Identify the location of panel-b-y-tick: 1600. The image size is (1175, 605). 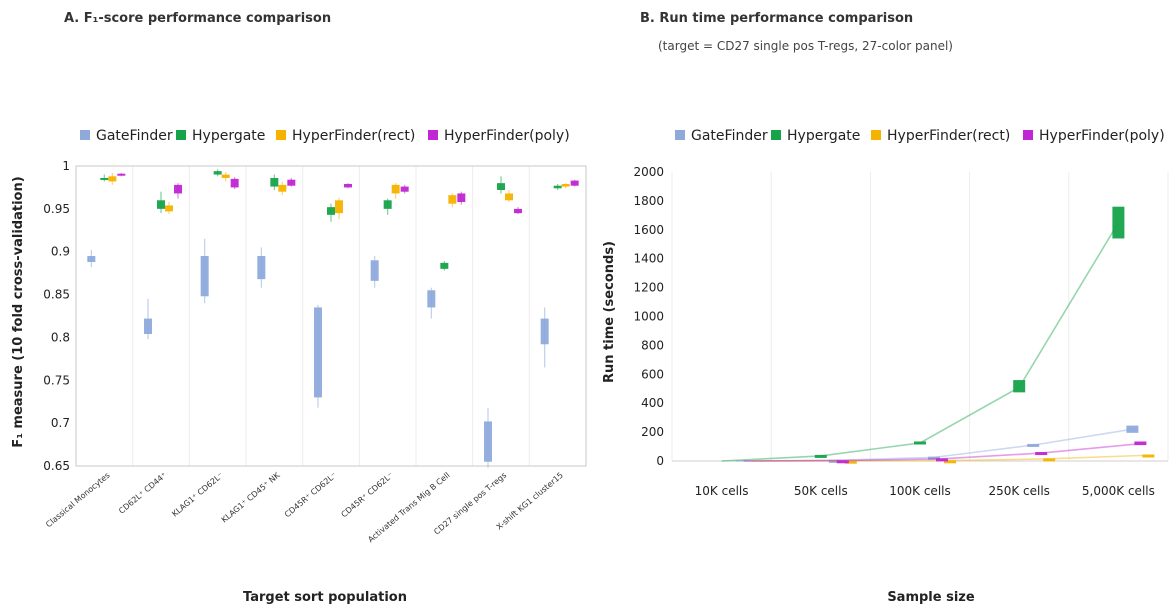
(648, 230).